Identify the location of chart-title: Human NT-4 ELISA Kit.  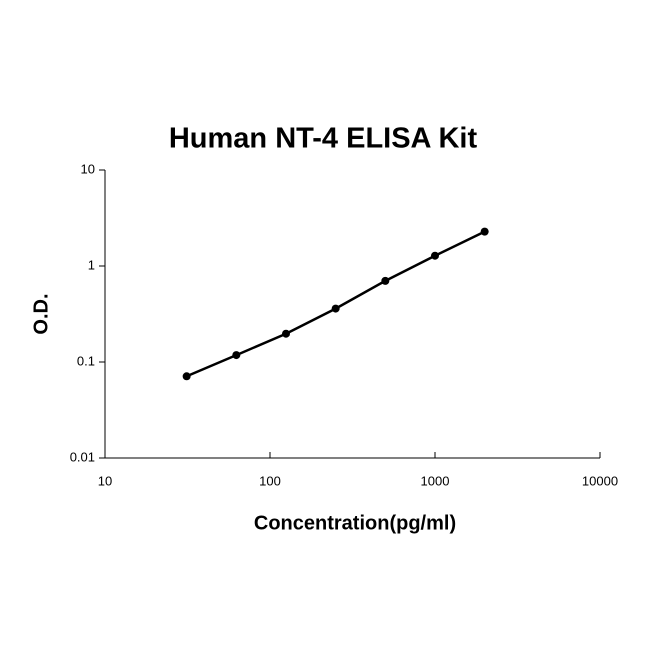
(323, 139).